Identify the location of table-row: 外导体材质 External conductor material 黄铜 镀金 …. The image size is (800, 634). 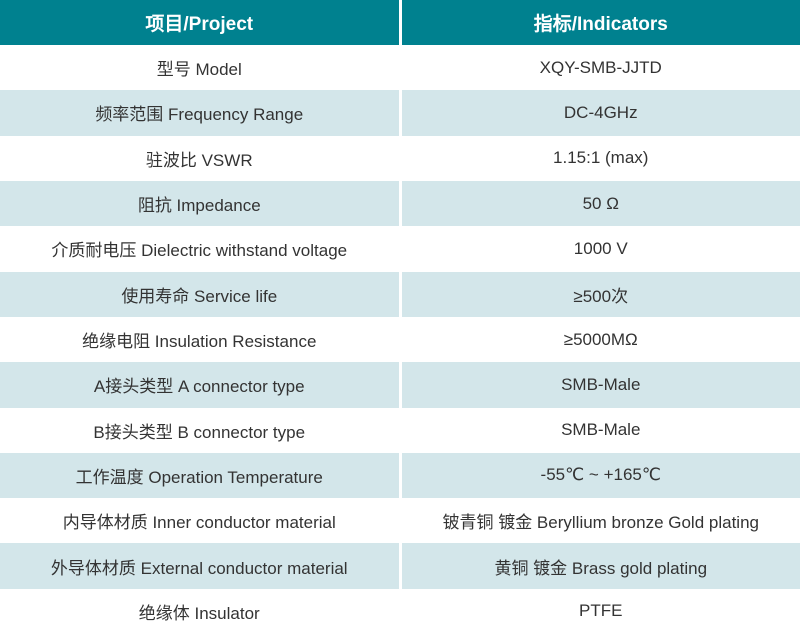
(400, 566).